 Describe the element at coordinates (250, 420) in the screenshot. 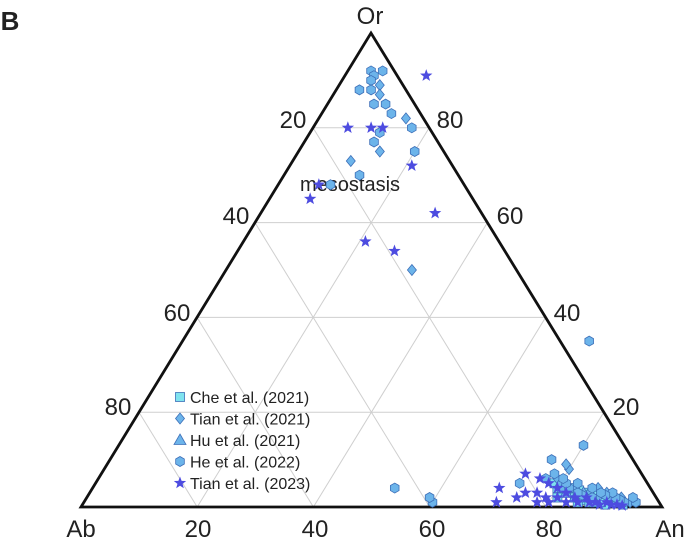

I see `legend-label-1: Tian et al. (2021)` at that location.